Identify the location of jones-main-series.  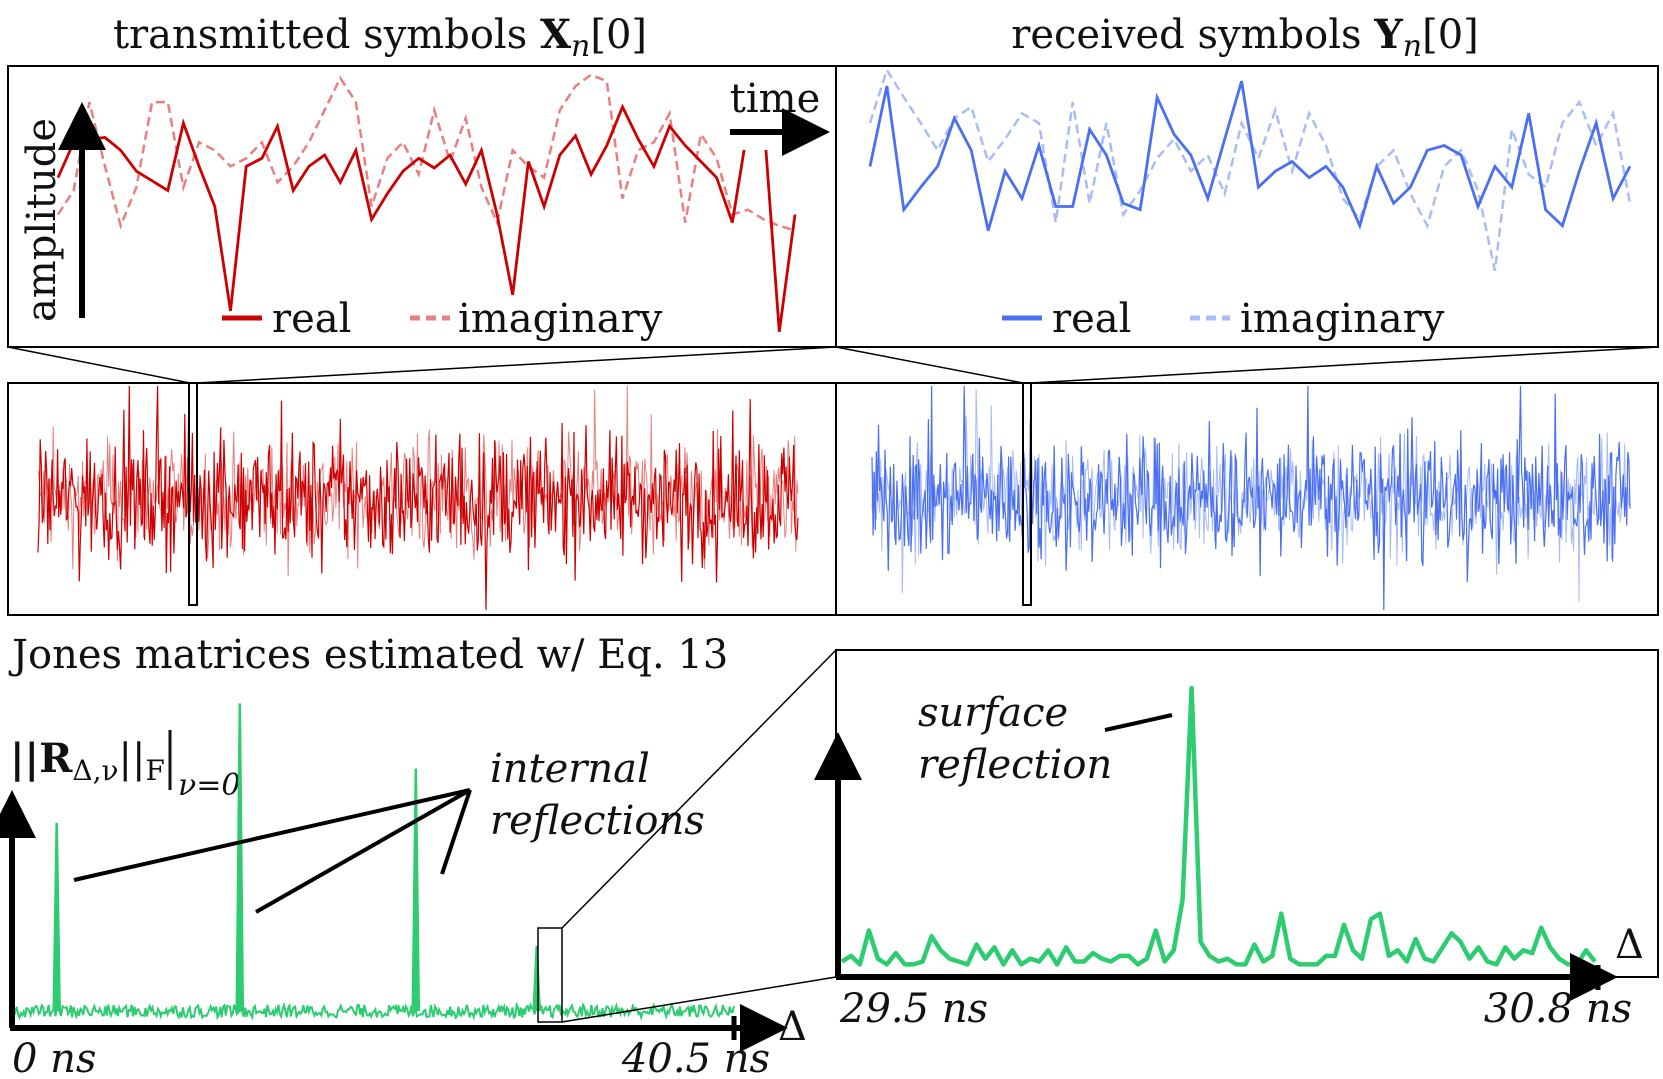
(374, 862).